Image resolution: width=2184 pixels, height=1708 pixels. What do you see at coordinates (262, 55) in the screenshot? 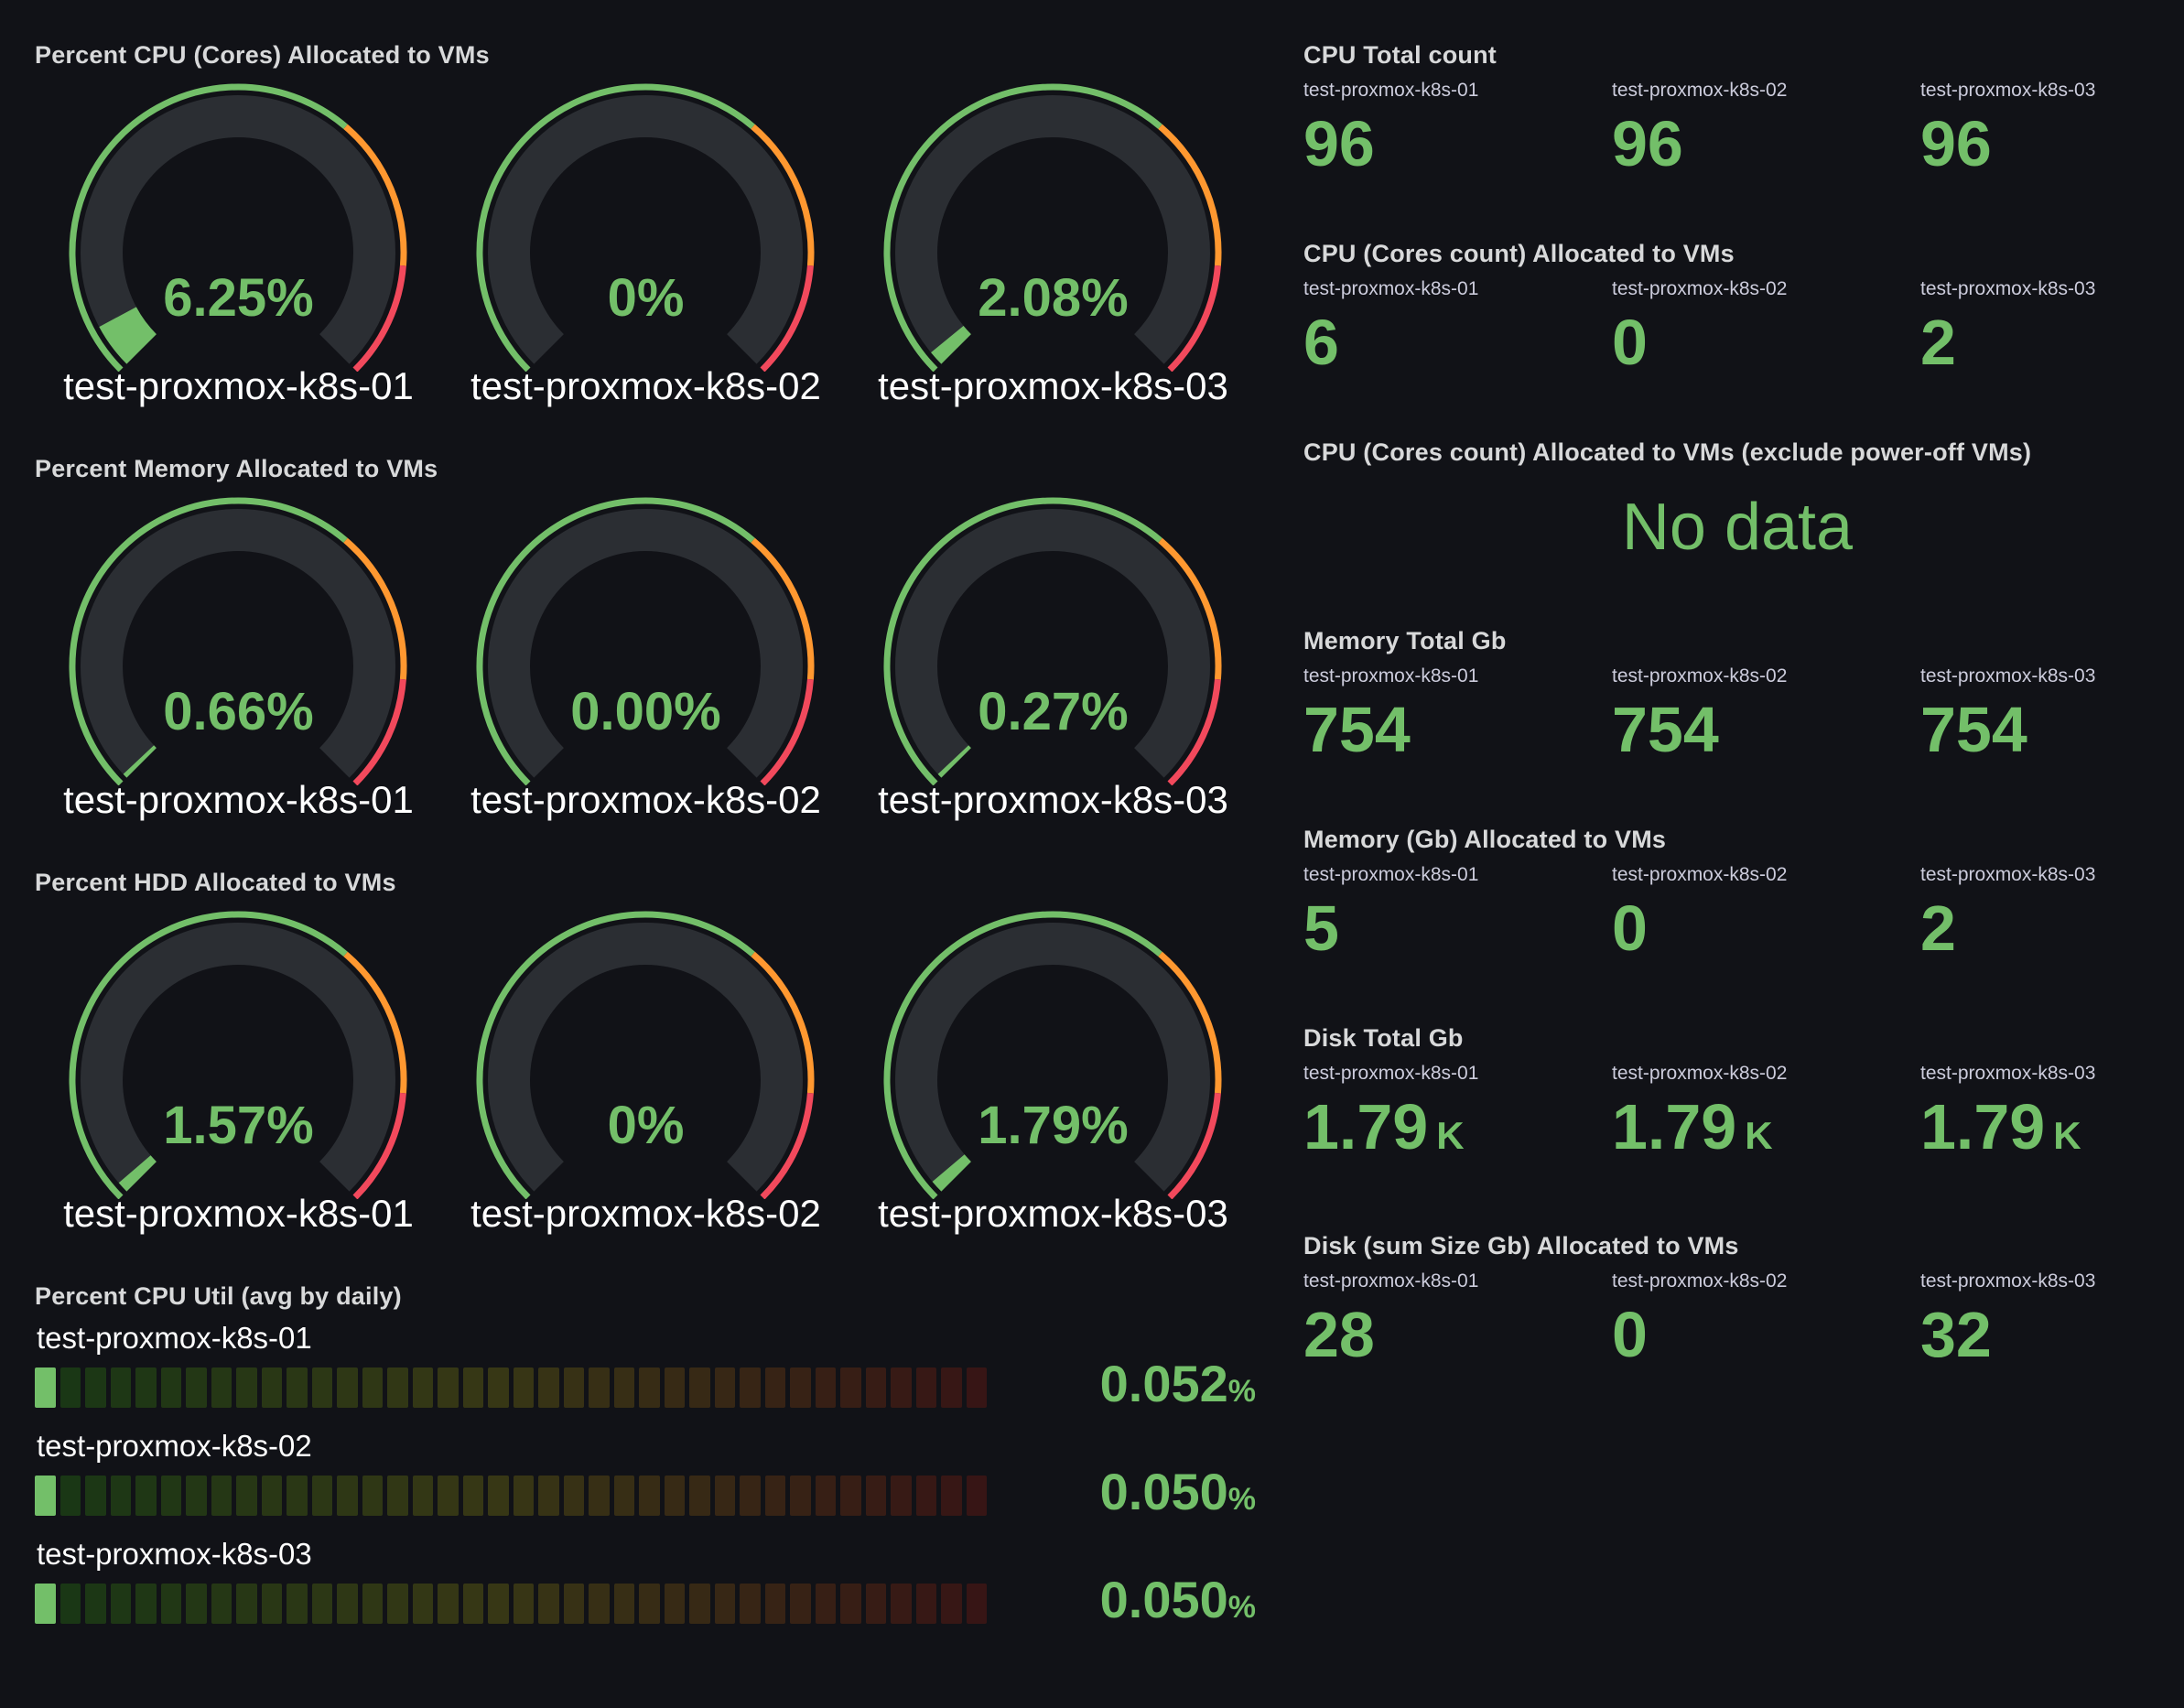
I see `panel-title: Percent CPU (Cores) Allocated to VMs` at bounding box center [262, 55].